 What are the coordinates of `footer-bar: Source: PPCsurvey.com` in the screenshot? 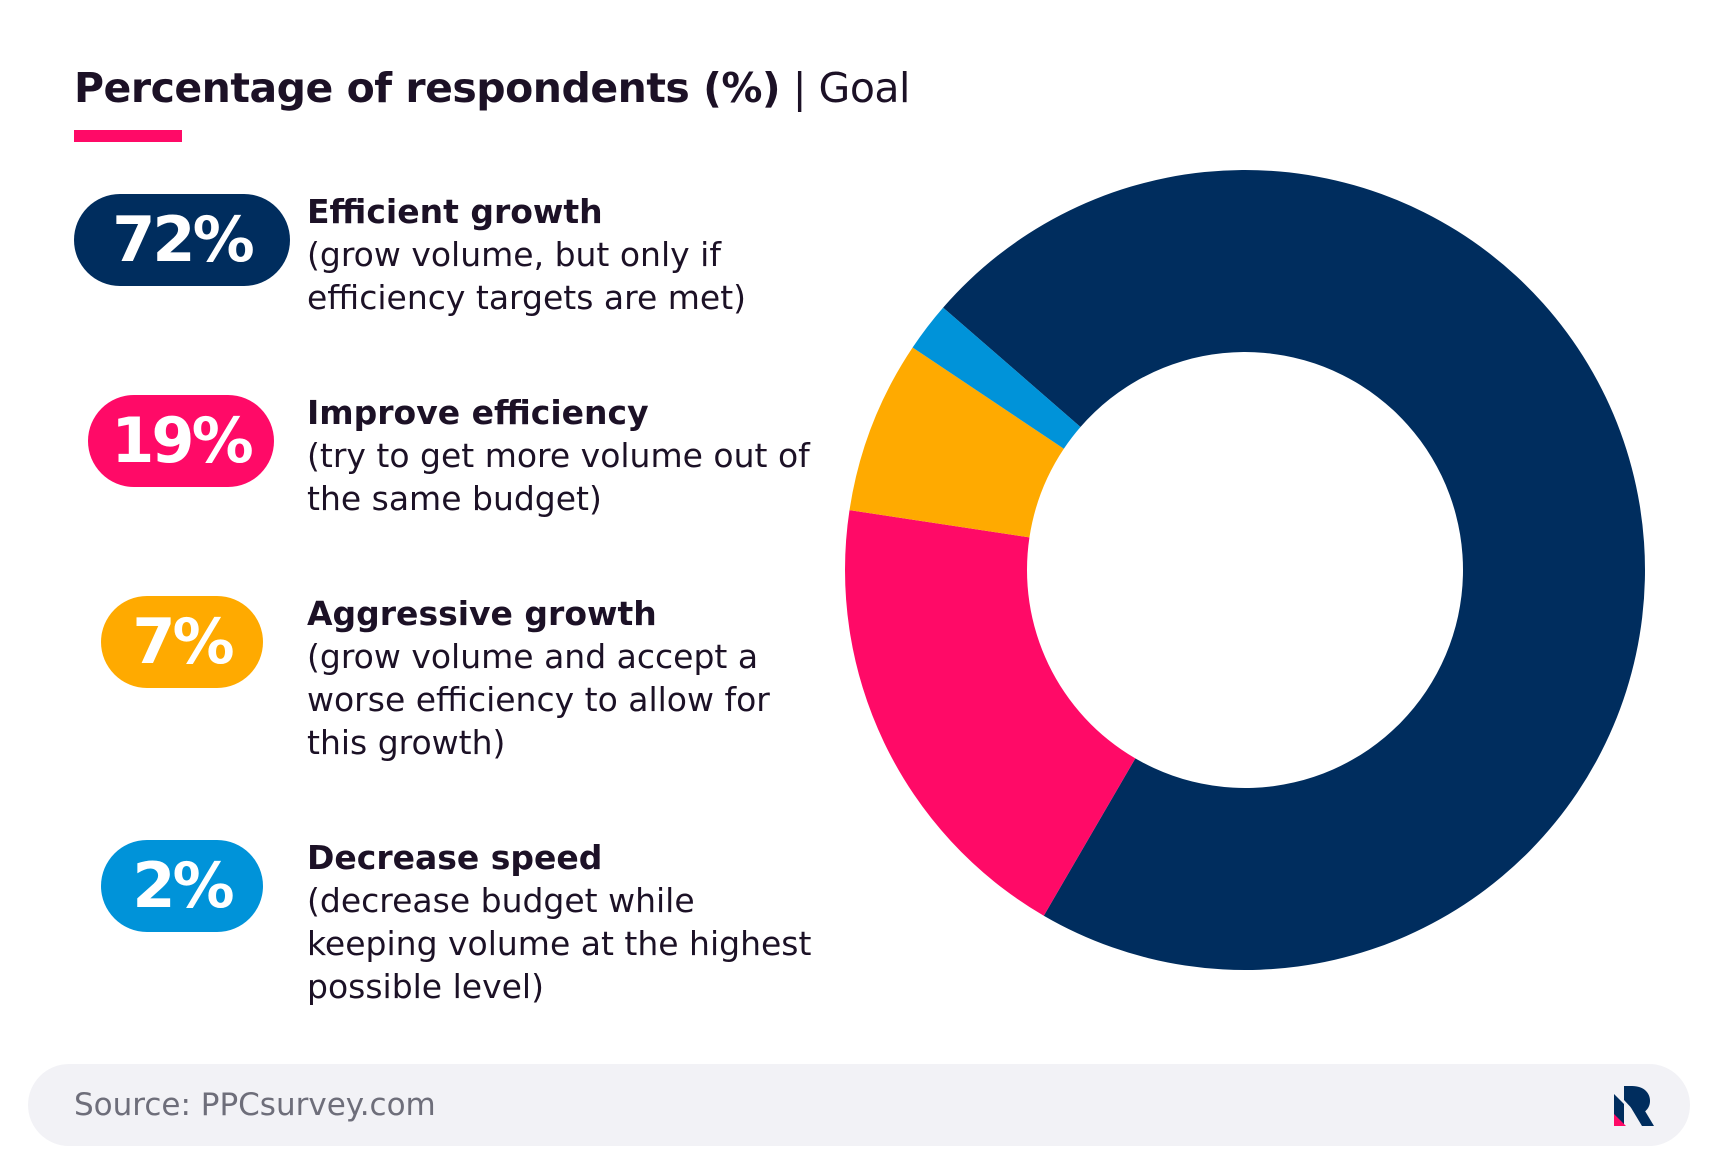 It's located at (859, 1105).